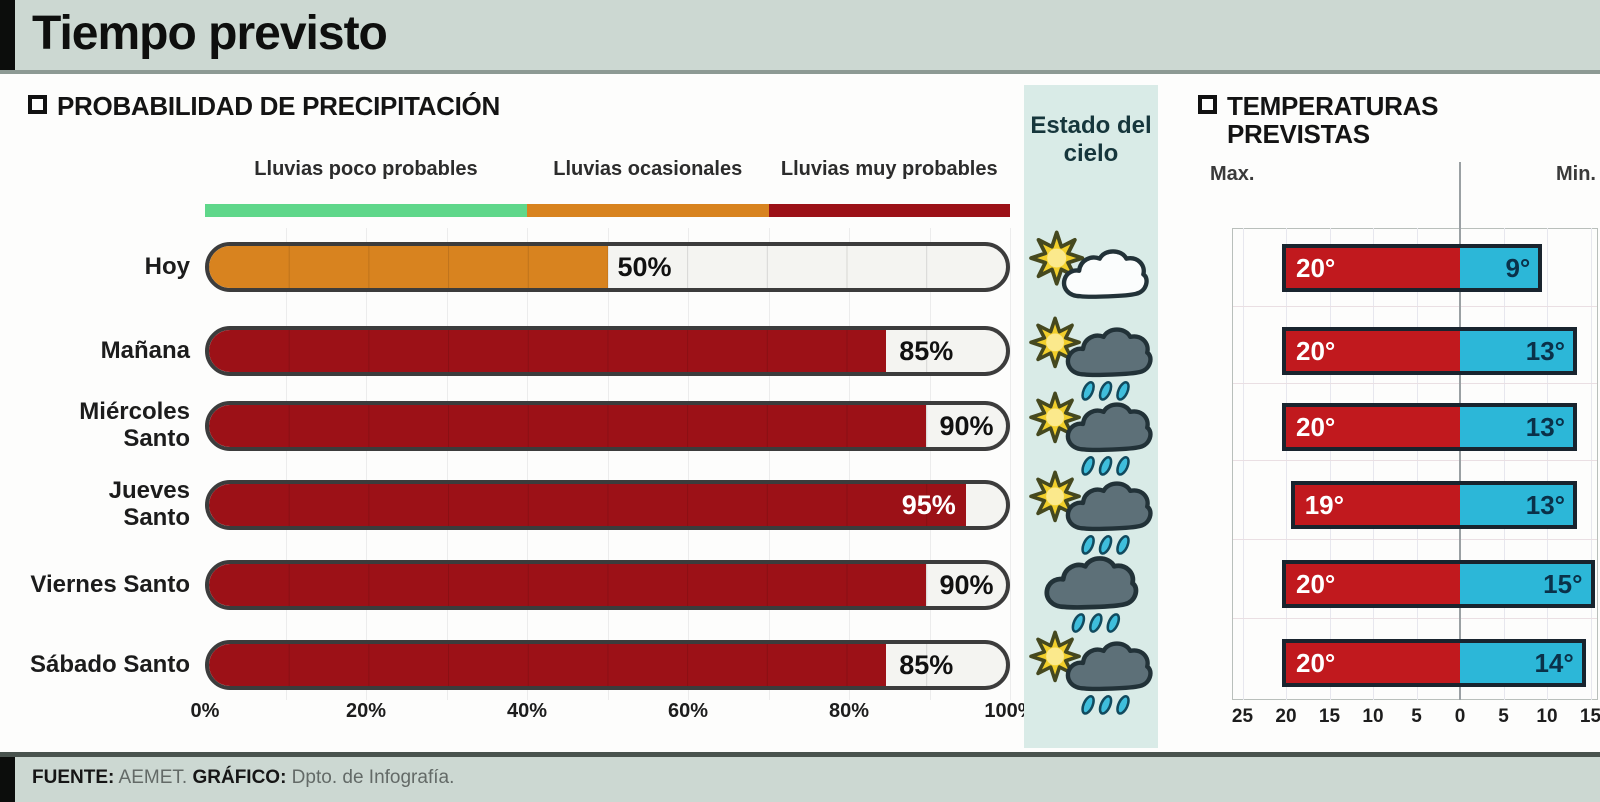  What do you see at coordinates (1377, 505) in the screenshot?
I see `max-temp-bar: 19°` at bounding box center [1377, 505].